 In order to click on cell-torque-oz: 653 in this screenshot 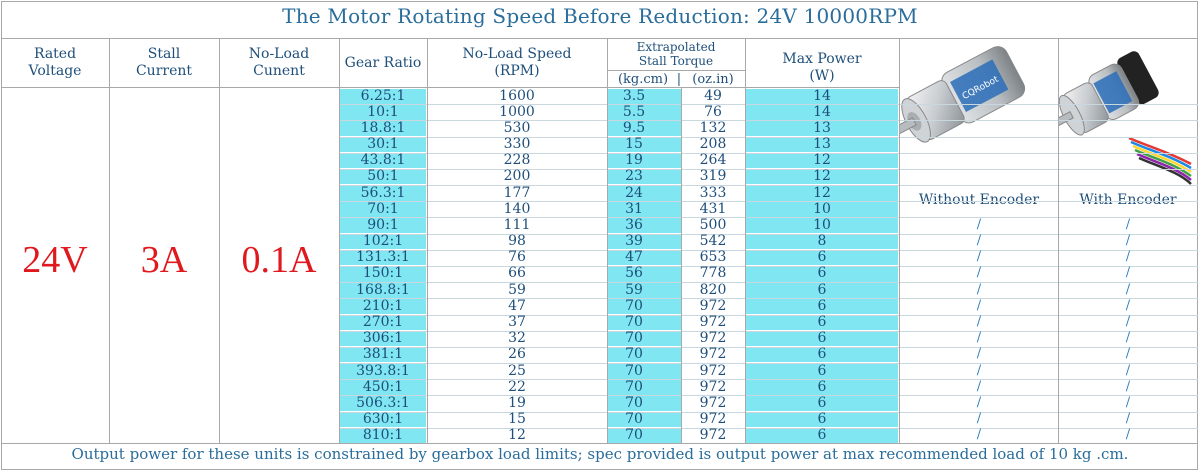, I will do `click(713, 257)`.